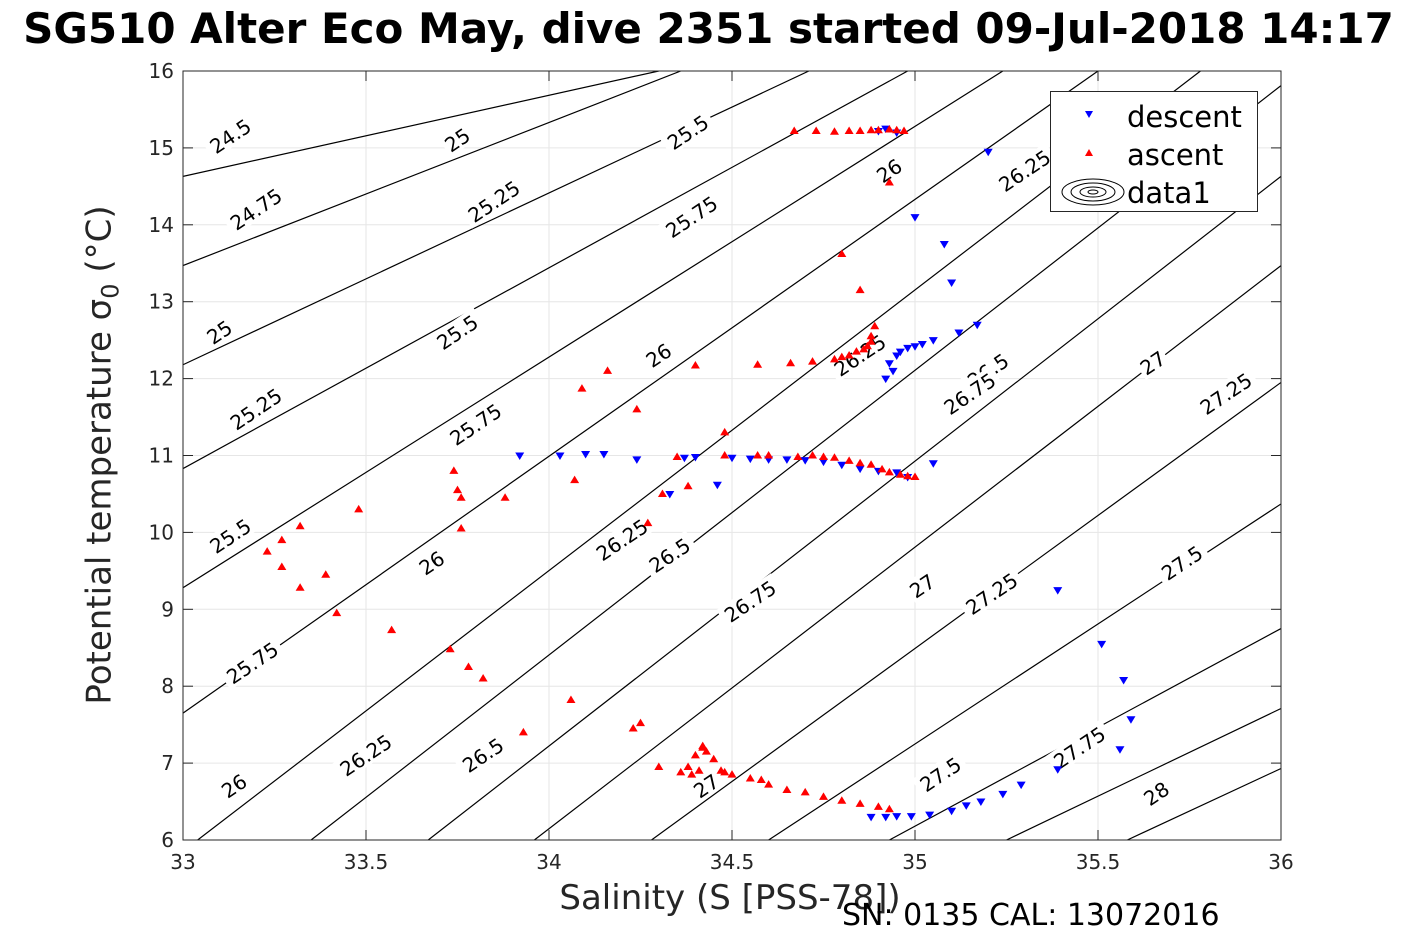  I want to click on y-tick-label: 16, so click(161, 71).